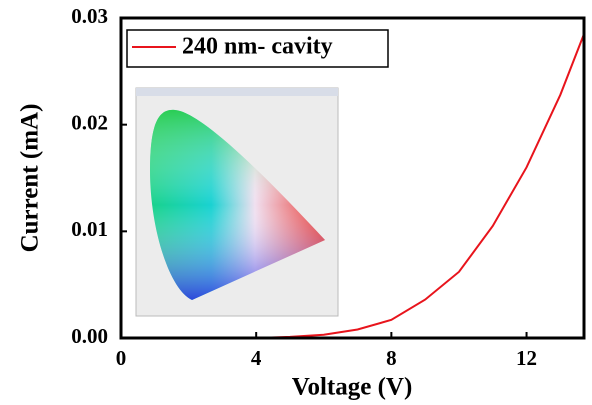 The width and height of the screenshot is (592, 405). I want to click on legend-box, so click(257, 48).